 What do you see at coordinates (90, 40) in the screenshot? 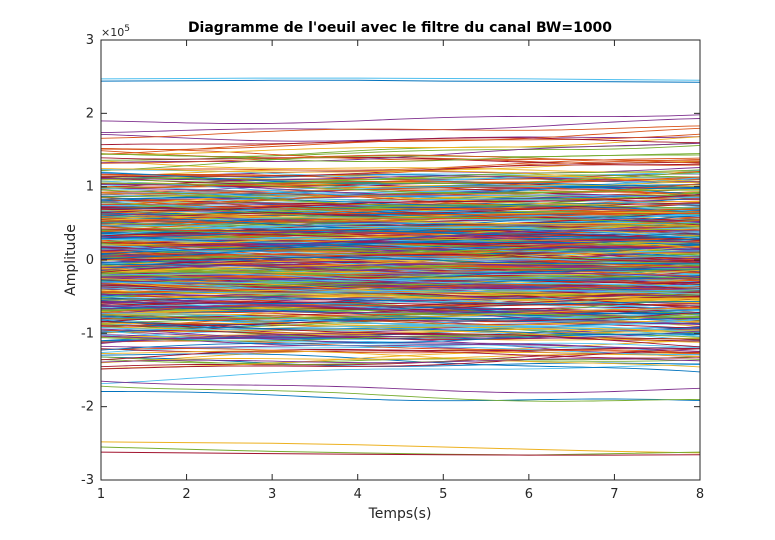
I see `y-tick-label: 3` at bounding box center [90, 40].